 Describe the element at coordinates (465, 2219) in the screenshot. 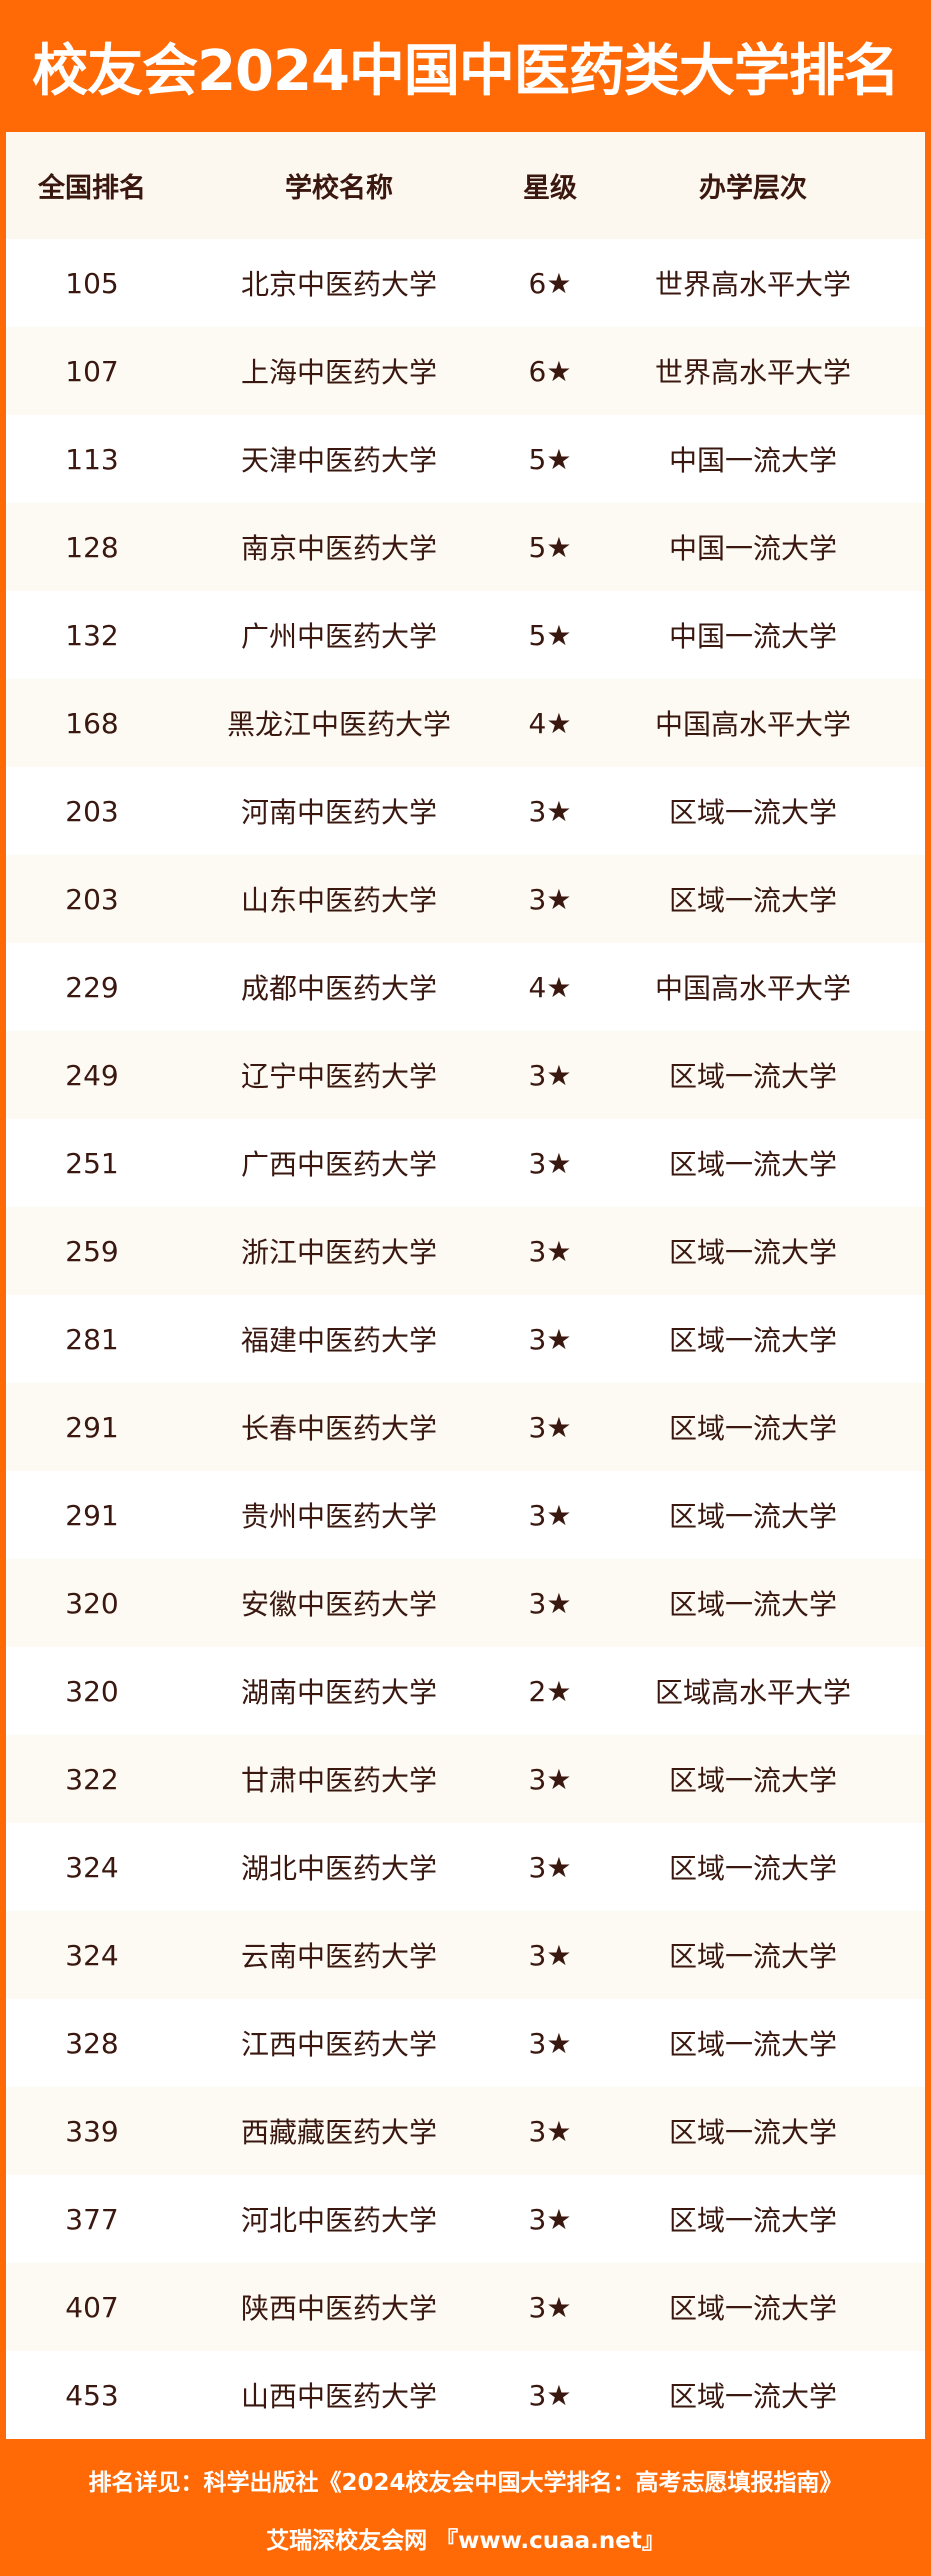

I see `table-row: 377 河北中医药大学 3★ 区域一流大学` at that location.